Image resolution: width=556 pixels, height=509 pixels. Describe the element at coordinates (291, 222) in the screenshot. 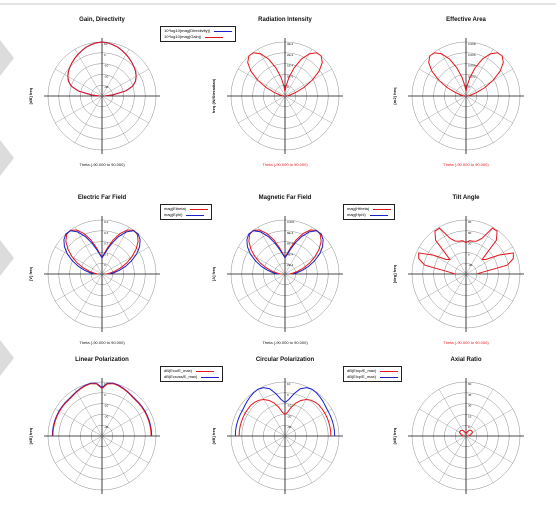

I see `ring-tick-label: 0.001` at that location.